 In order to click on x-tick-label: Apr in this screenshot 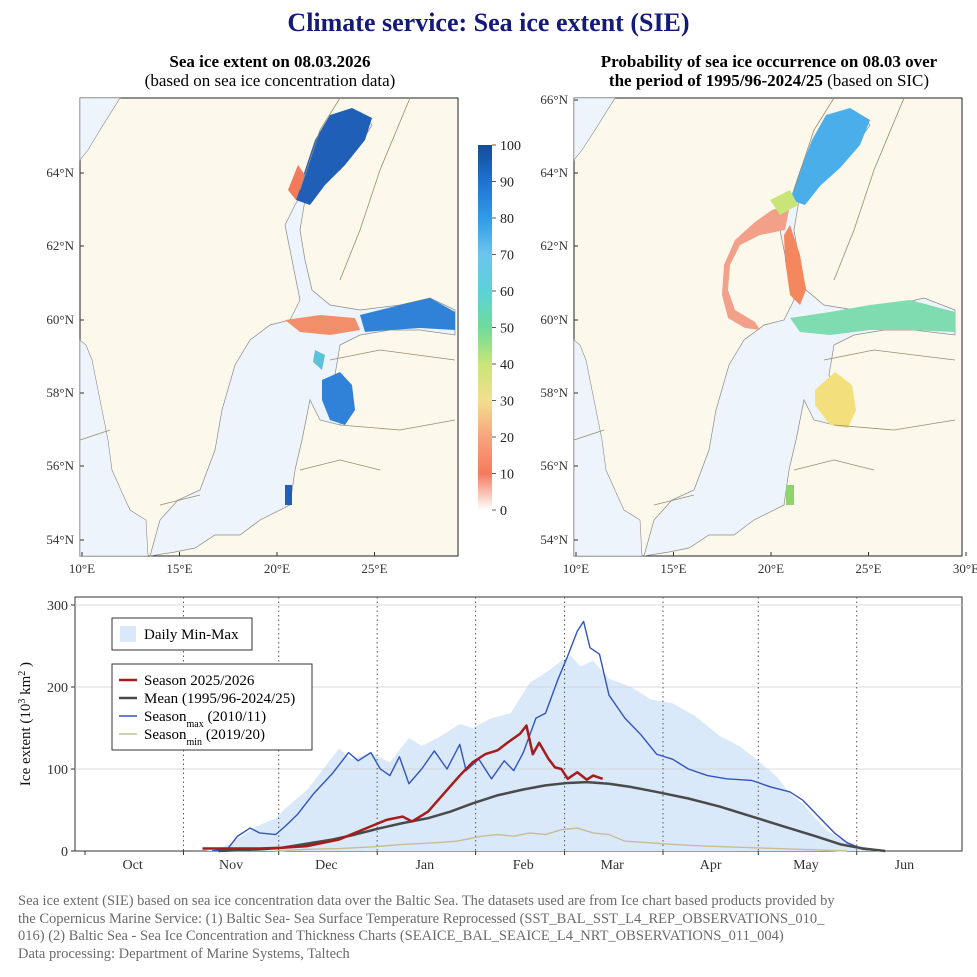, I will do `click(711, 865)`.